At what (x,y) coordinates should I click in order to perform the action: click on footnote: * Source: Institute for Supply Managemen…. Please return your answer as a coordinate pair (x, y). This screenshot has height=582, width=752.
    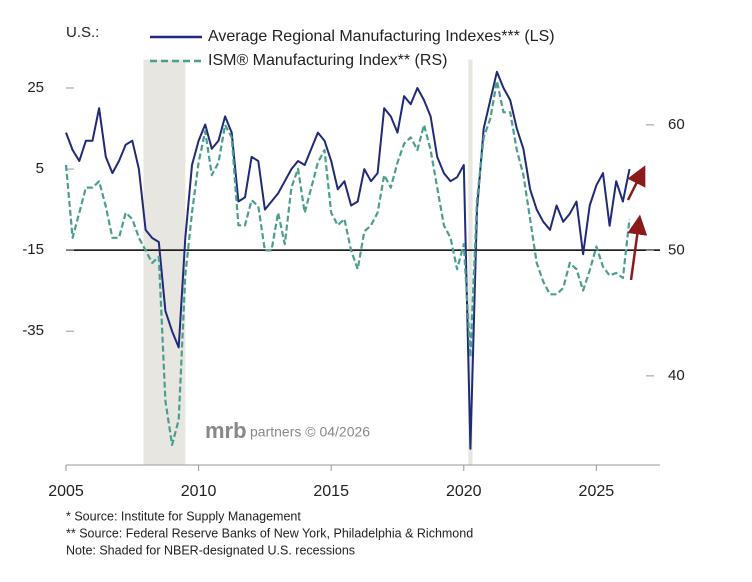
    Looking at the image, I should click on (183, 516).